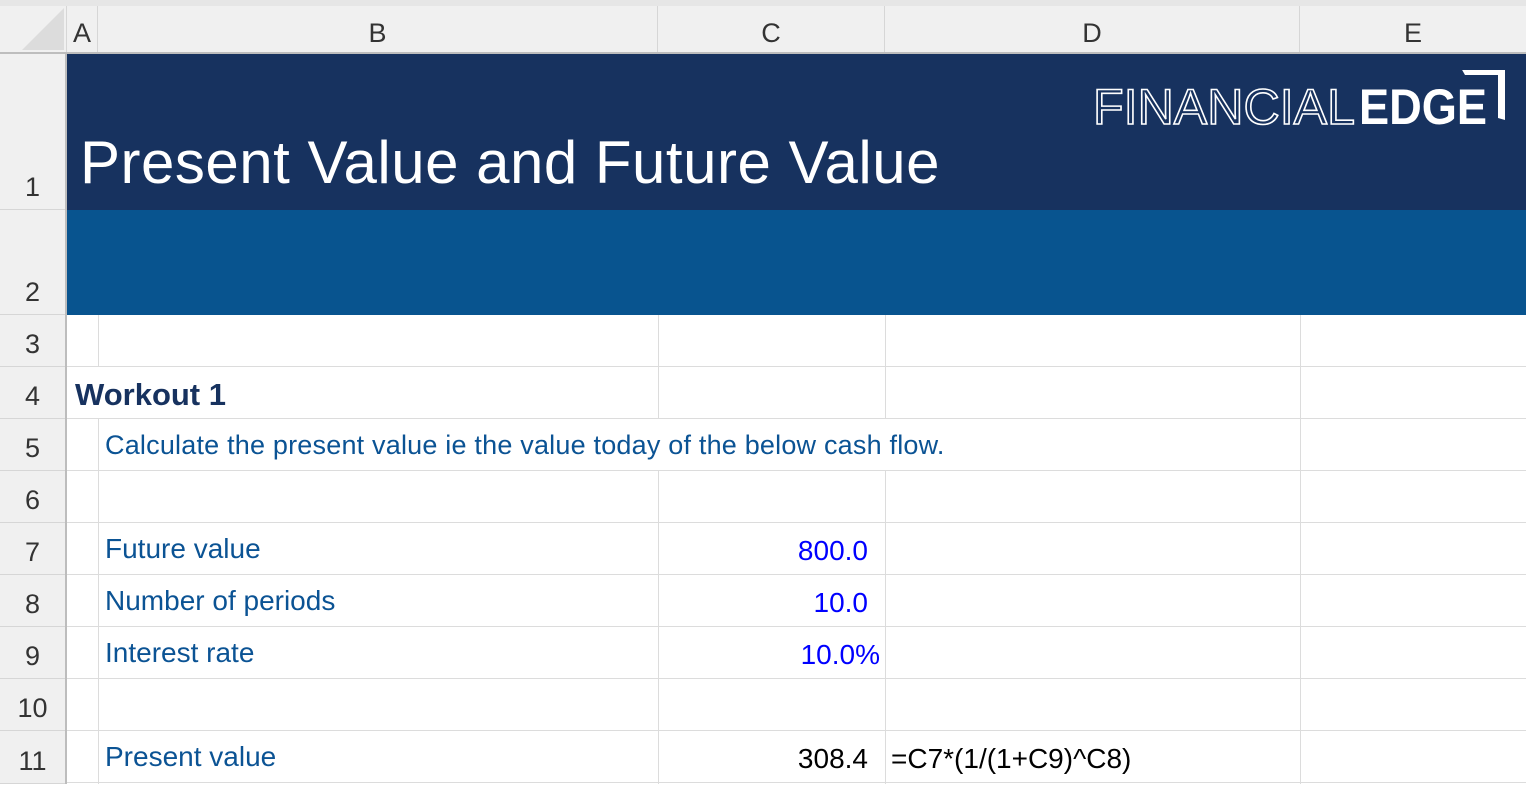 This screenshot has width=1526, height=785. Describe the element at coordinates (771, 29) in the screenshot. I see `column-header-c: C` at that location.